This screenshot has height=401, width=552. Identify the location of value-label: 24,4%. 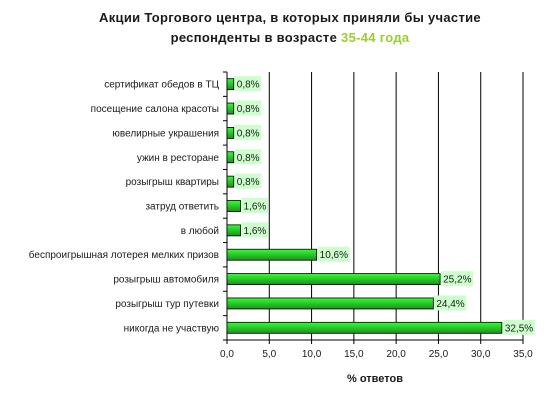
(450, 304).